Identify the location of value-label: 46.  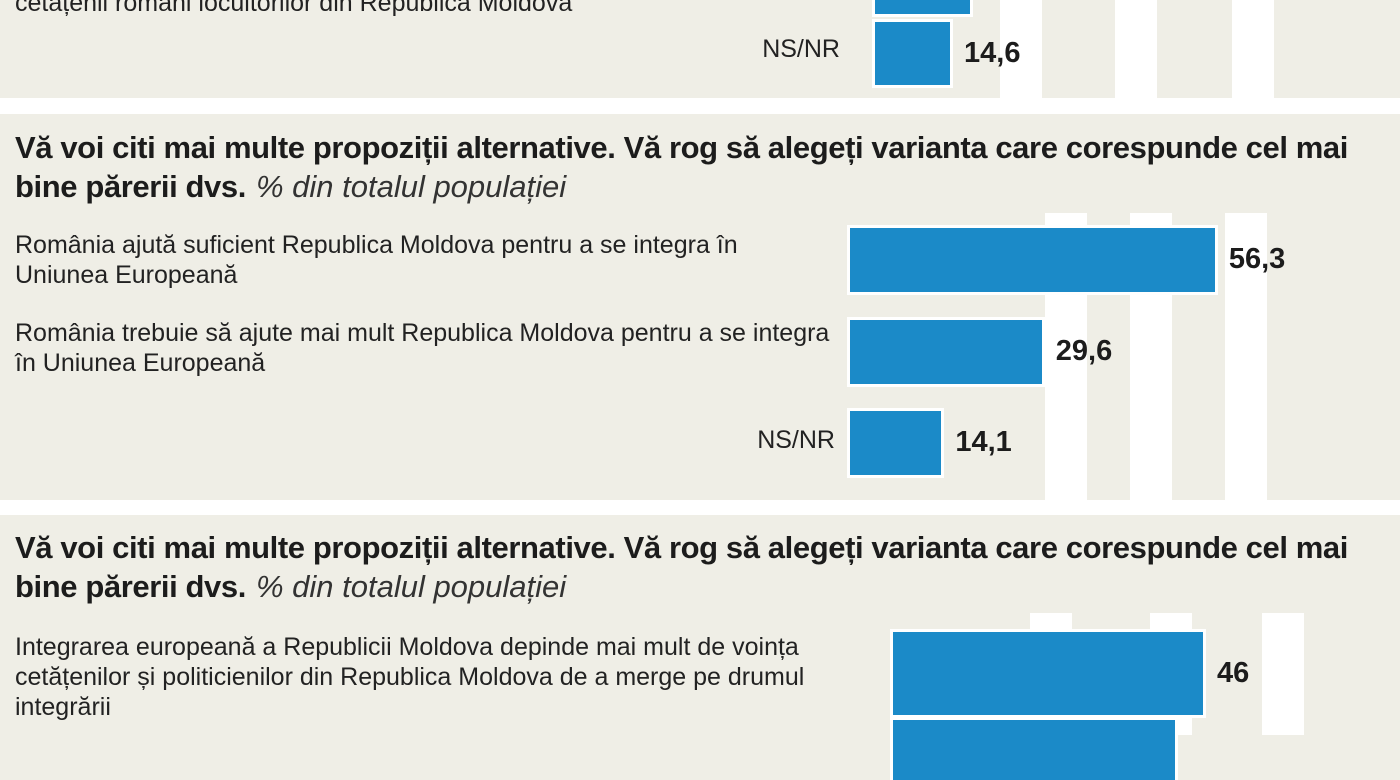
(1233, 672).